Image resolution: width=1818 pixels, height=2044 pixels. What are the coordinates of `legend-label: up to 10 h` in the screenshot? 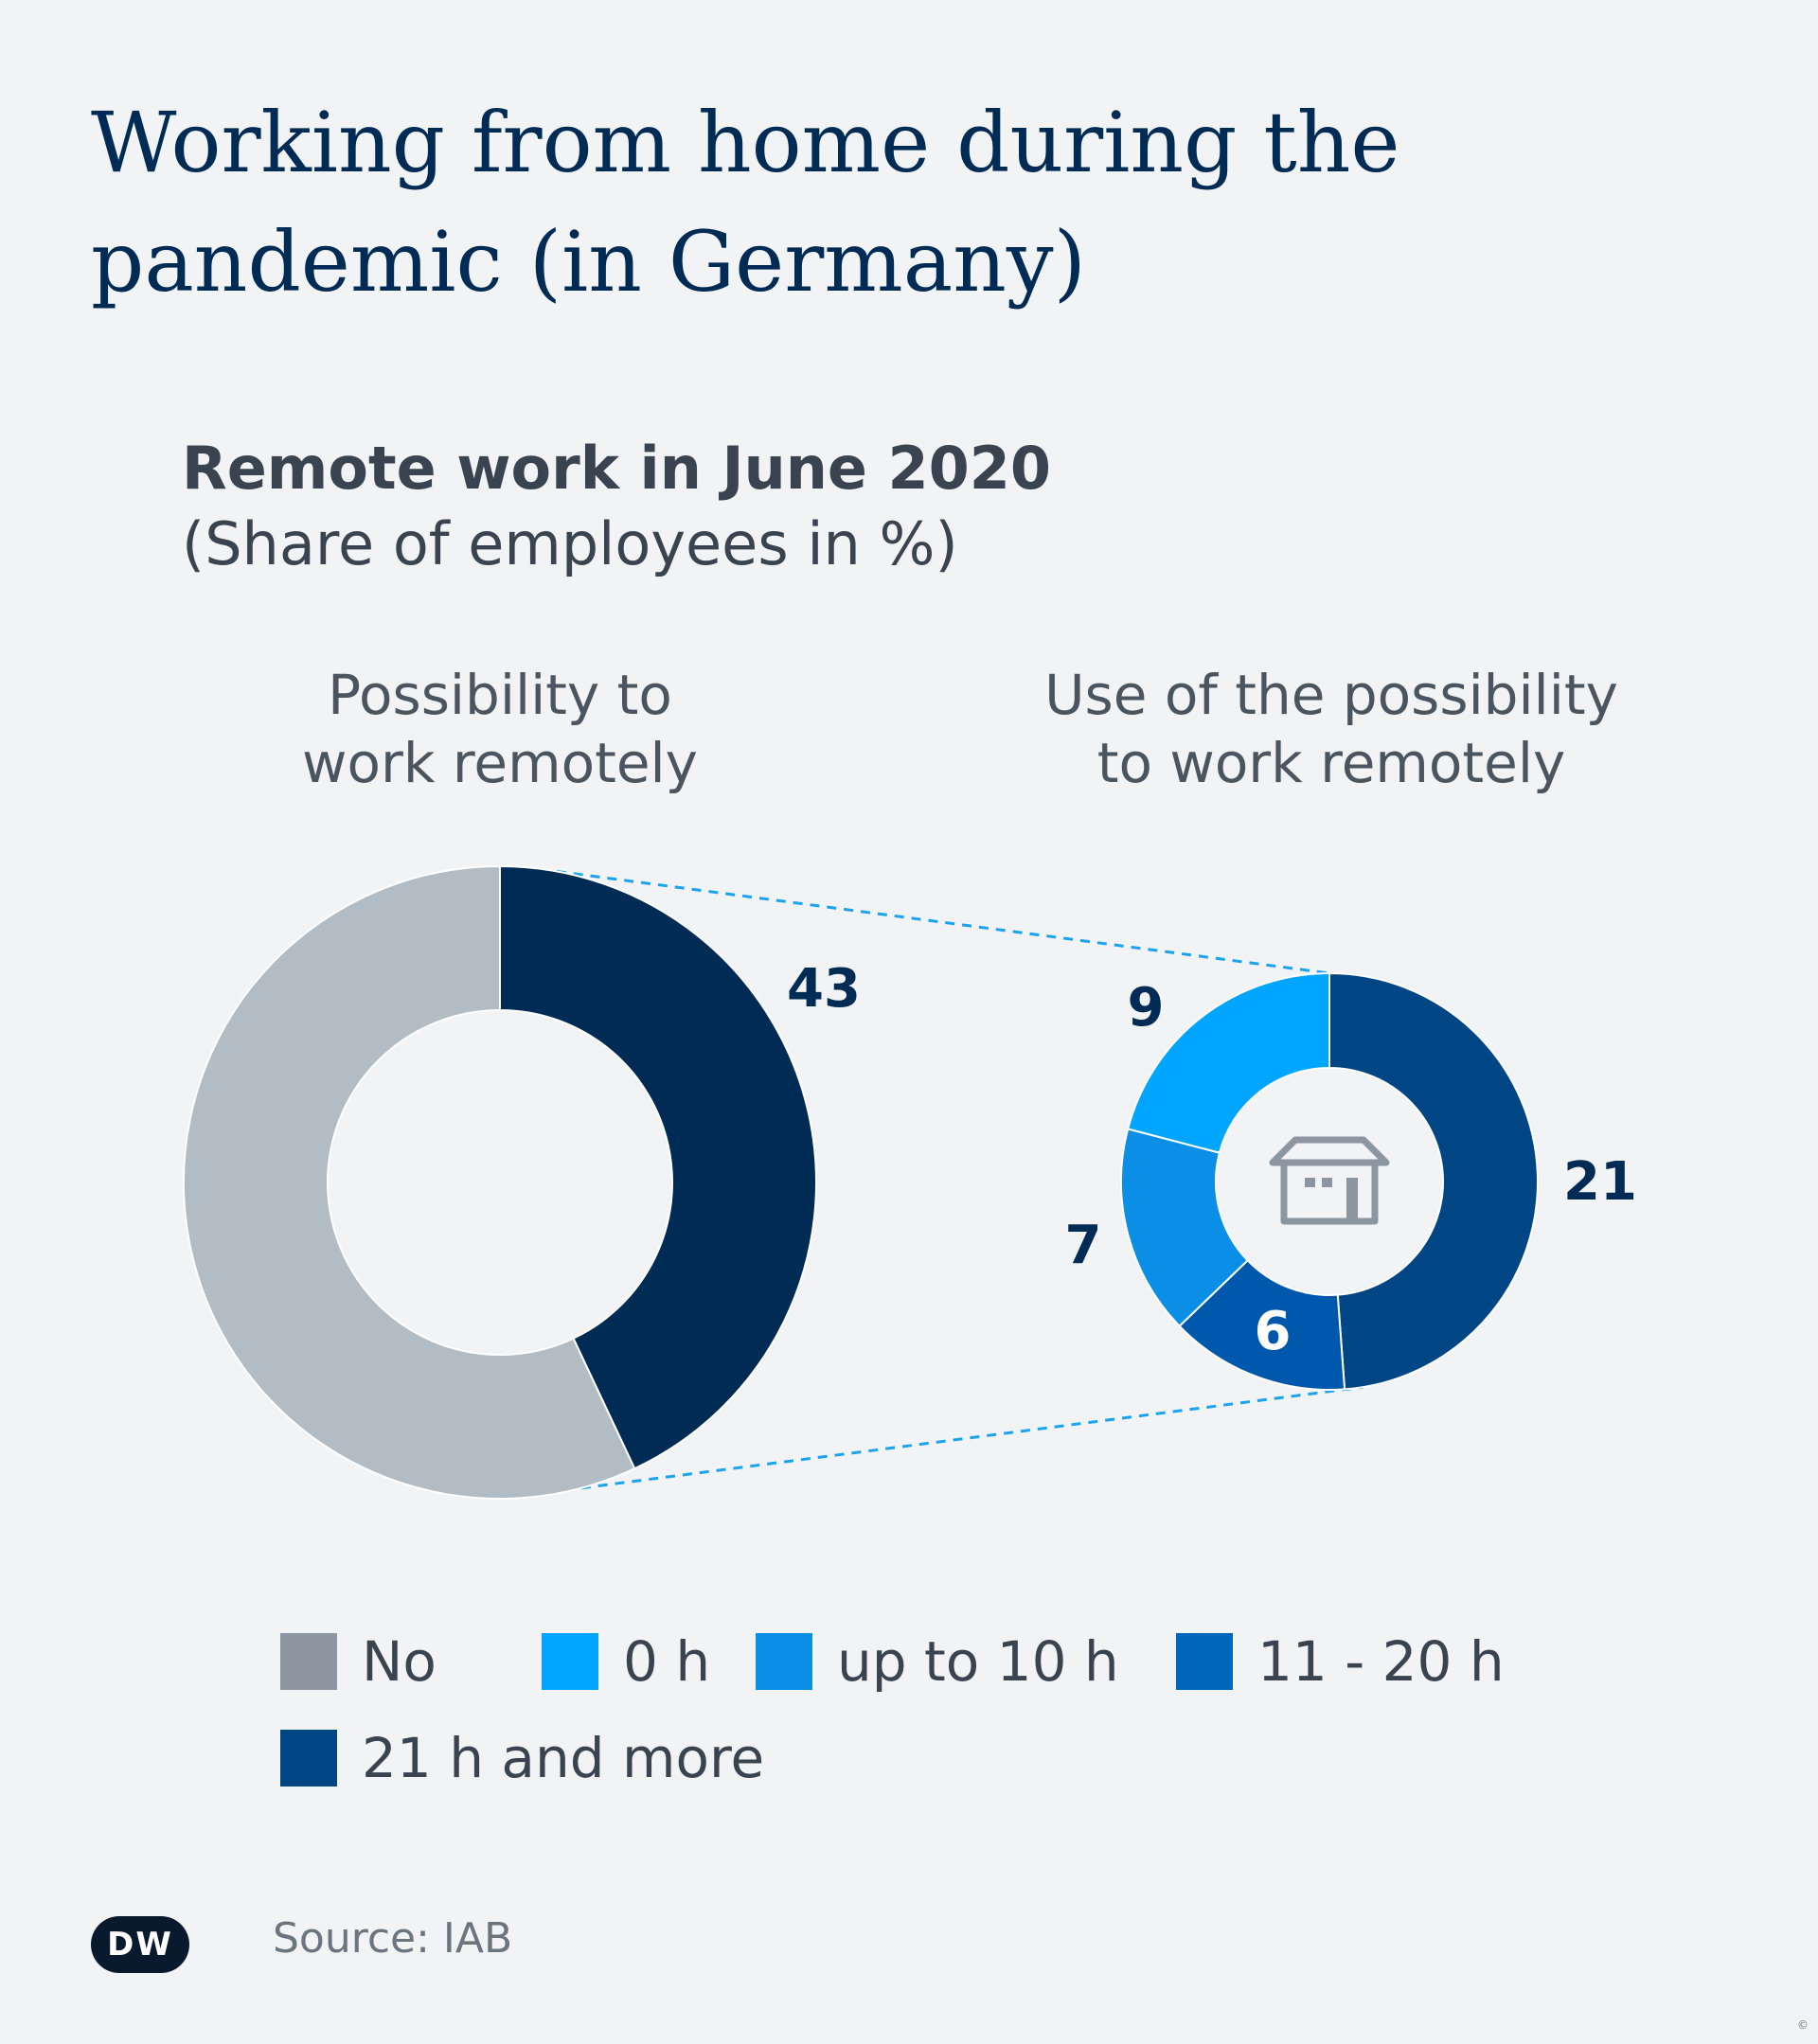 It's located at (978, 1661).